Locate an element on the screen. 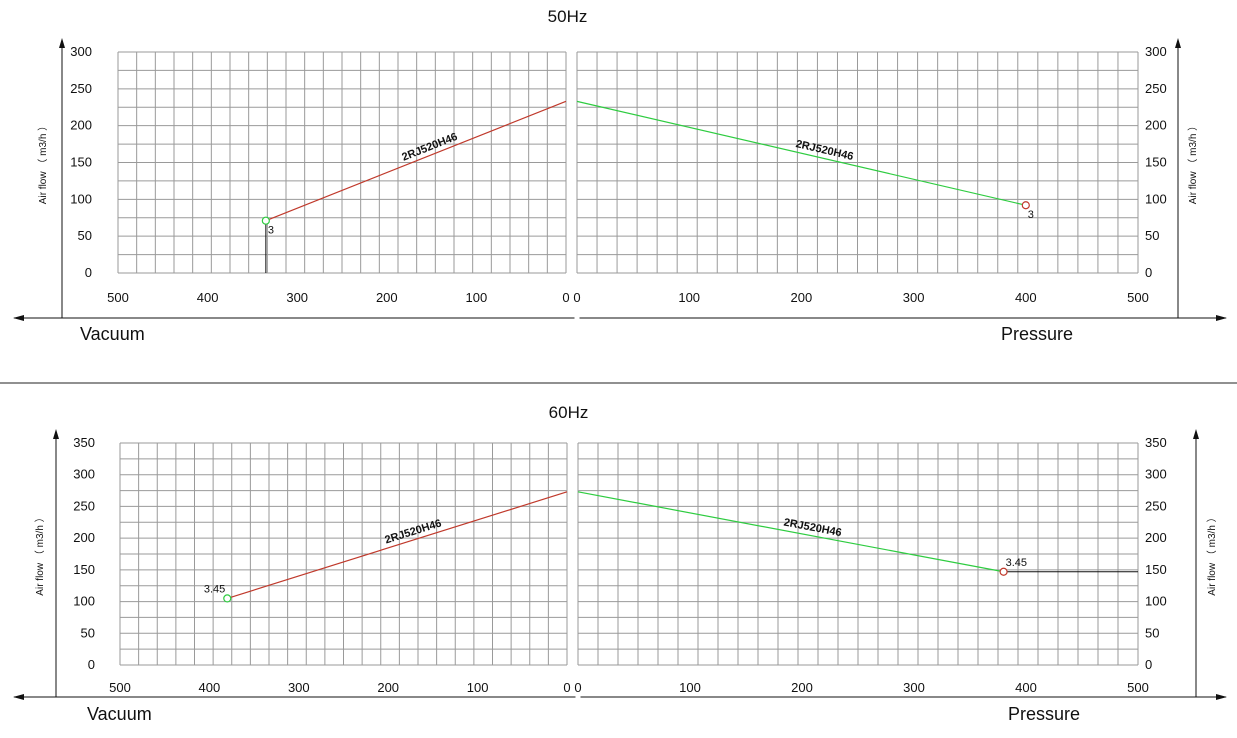  chart-title: 50Hz is located at coordinates (568, 16).